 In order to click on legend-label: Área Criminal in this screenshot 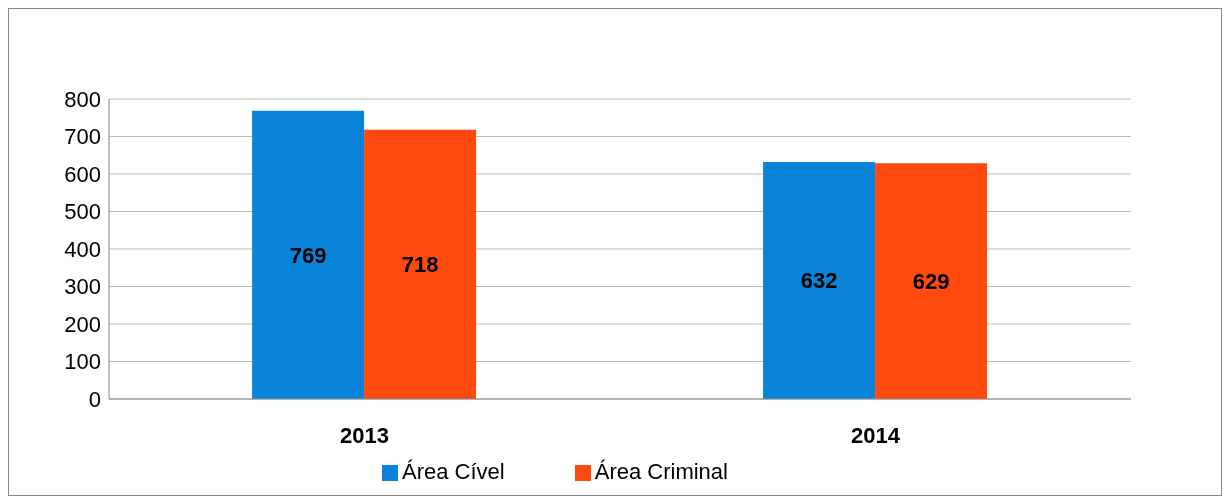, I will do `click(661, 471)`.